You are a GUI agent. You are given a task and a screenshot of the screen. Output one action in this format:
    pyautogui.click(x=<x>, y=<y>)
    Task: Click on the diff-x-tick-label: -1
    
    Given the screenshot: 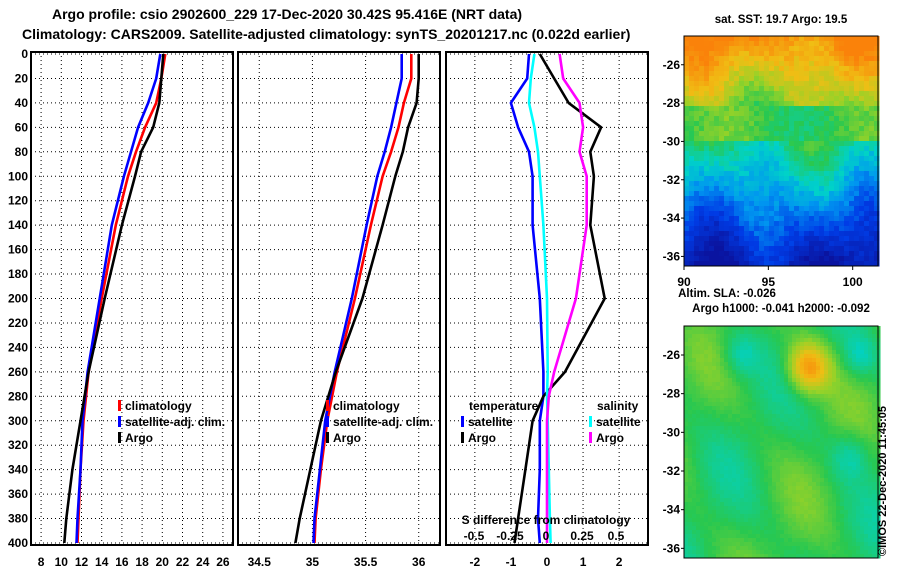 What is the action you would take?
    pyautogui.click(x=511, y=562)
    